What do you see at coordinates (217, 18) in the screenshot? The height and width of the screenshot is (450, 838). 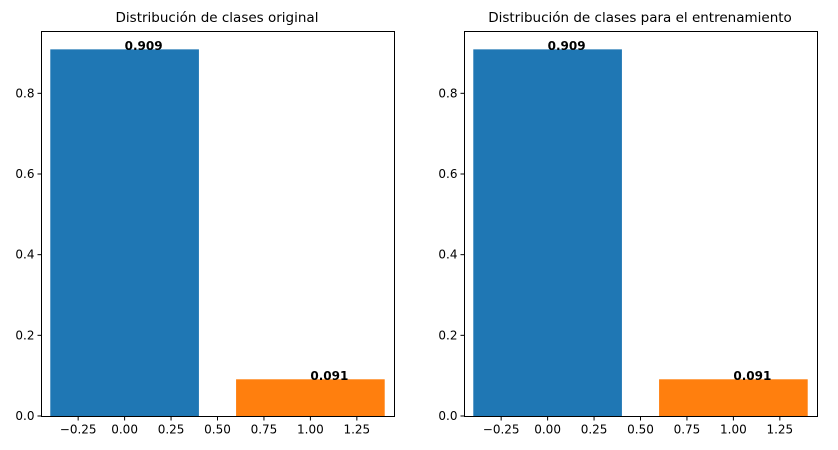 I see `chart-title: Distribución de clases original` at bounding box center [217, 18].